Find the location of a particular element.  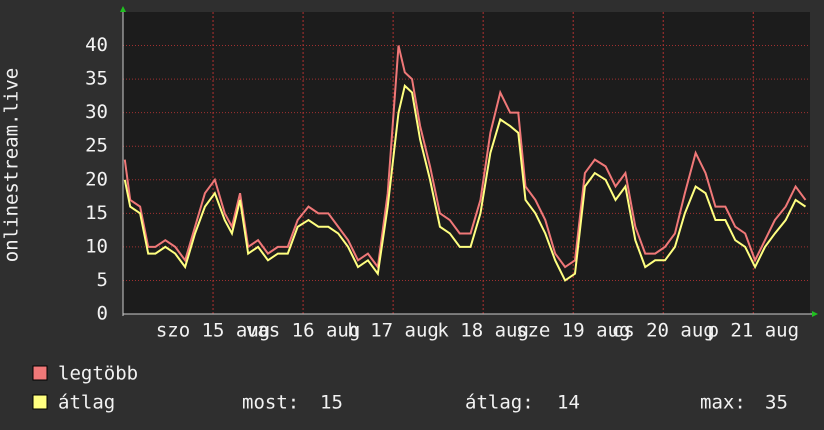

x-tick-label: vas 16 aug is located at coordinates (303, 331).